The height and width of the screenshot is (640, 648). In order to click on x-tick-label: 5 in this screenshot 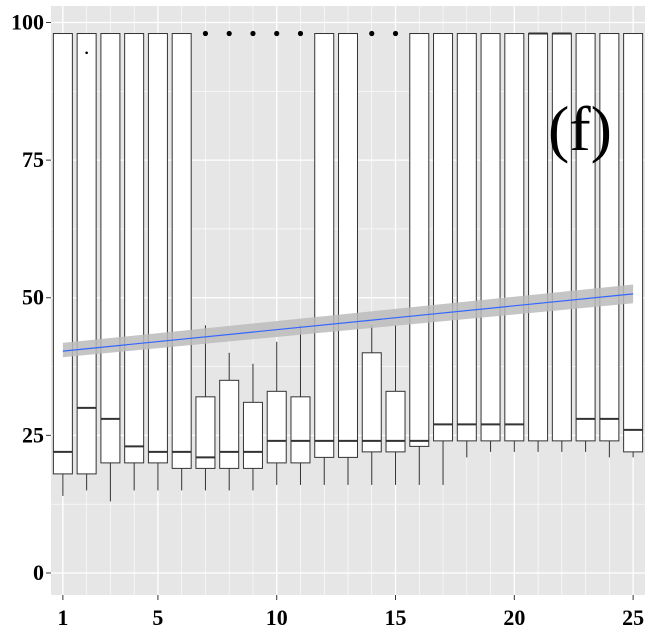, I will do `click(157, 617)`.